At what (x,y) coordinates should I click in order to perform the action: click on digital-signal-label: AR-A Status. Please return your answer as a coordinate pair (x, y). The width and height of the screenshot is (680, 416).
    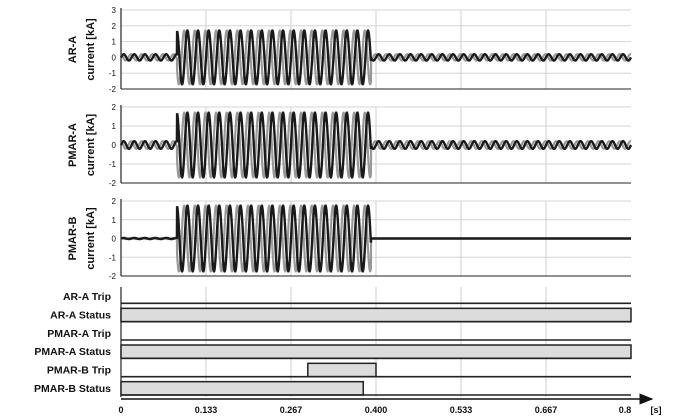
    Looking at the image, I should click on (80, 316).